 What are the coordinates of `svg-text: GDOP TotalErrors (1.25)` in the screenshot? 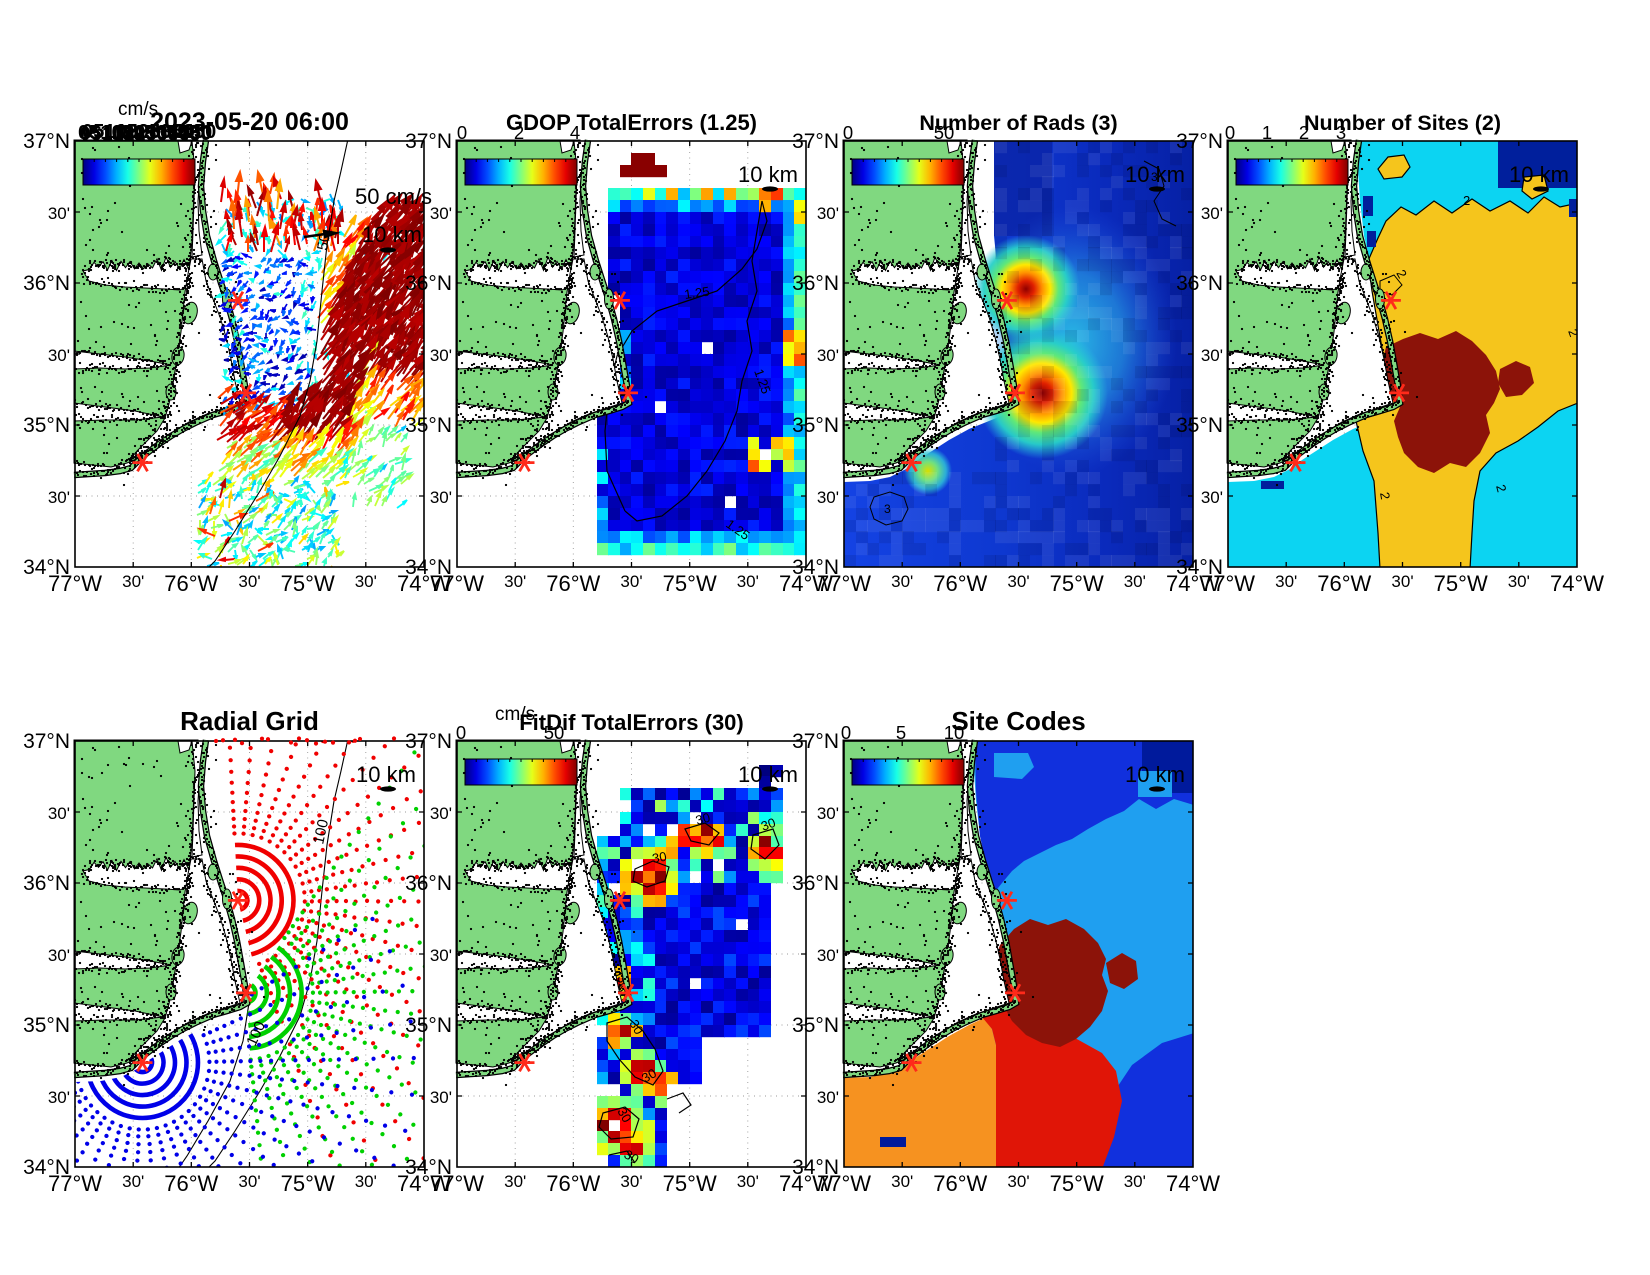 It's located at (631, 122).